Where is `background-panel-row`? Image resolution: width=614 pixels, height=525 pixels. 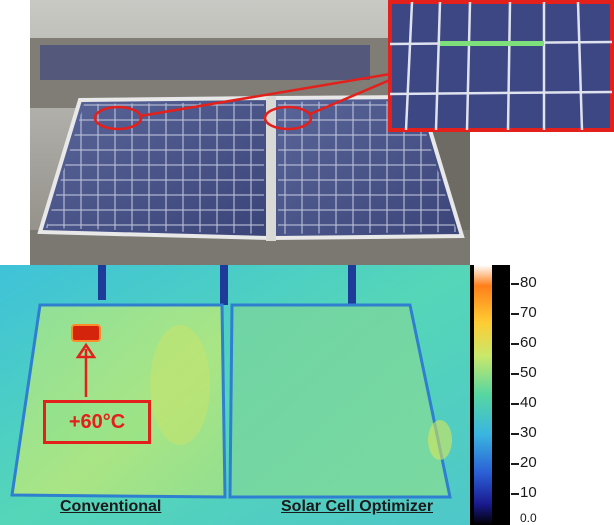 background-panel-row is located at coordinates (205, 62).